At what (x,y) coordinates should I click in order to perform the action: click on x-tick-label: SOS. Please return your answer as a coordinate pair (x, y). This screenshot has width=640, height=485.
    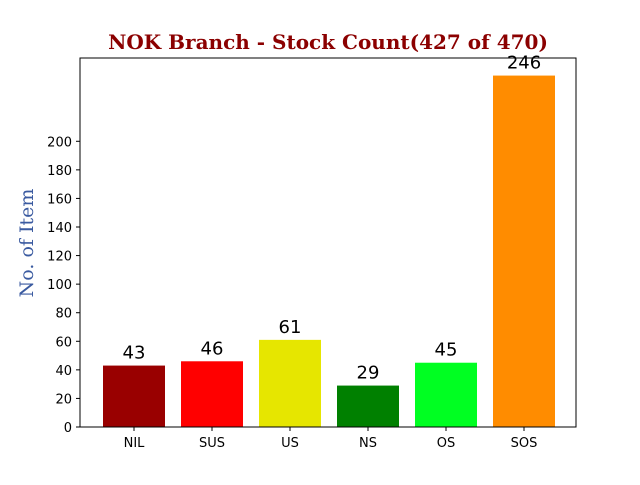
    Looking at the image, I should click on (524, 443).